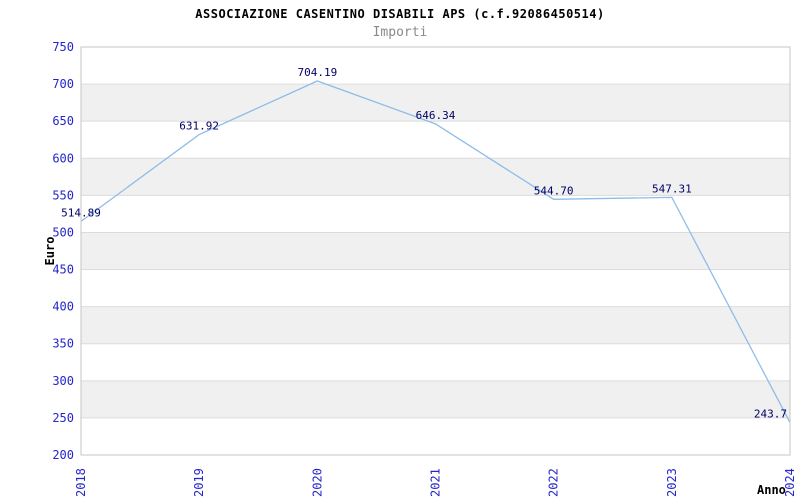 Image resolution: width=800 pixels, height=500 pixels. What do you see at coordinates (63, 158) in the screenshot?
I see `y-tick-label: 600` at bounding box center [63, 158].